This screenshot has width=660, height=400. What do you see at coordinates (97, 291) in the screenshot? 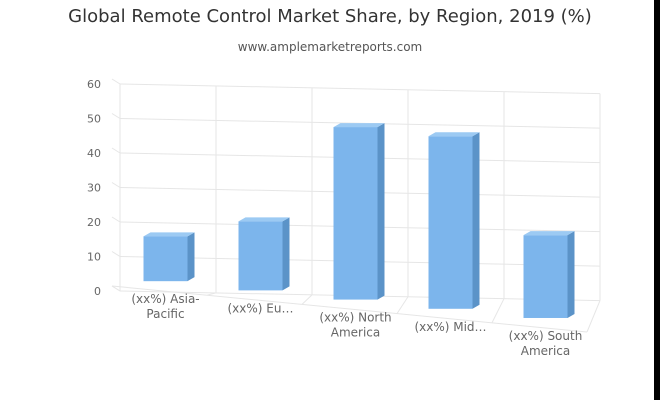
I see `y-tick-label: 0` at bounding box center [97, 291].